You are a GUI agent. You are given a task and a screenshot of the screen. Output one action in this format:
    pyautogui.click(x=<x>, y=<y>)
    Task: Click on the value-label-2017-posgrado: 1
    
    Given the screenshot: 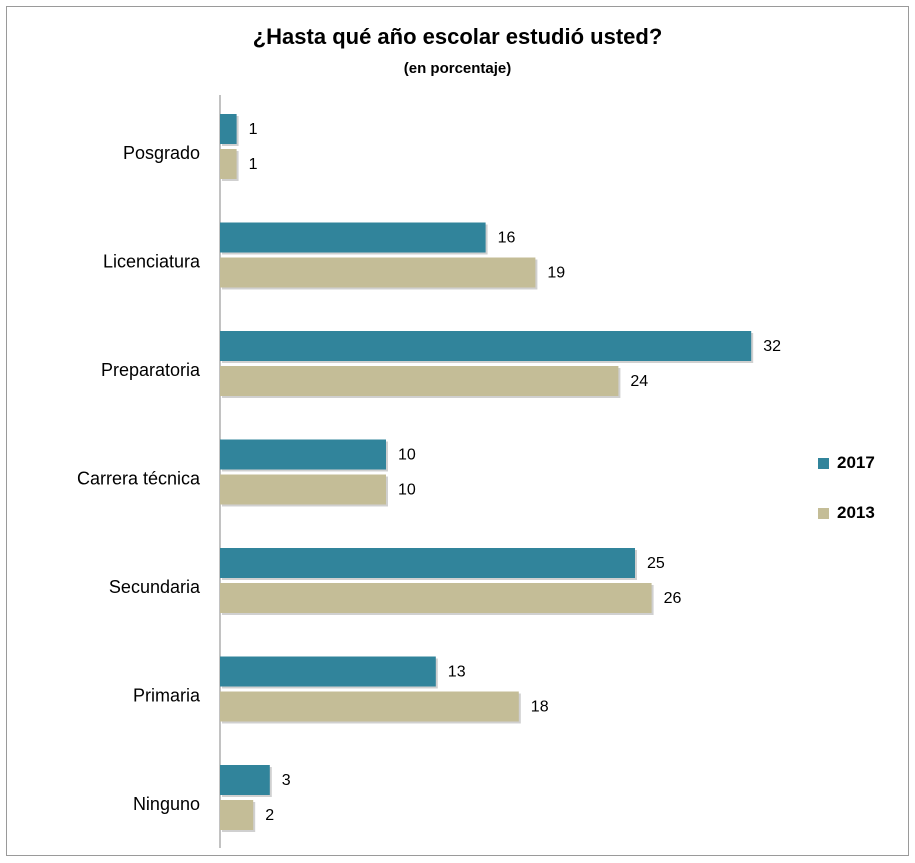 What is the action you would take?
    pyautogui.click(x=253, y=129)
    